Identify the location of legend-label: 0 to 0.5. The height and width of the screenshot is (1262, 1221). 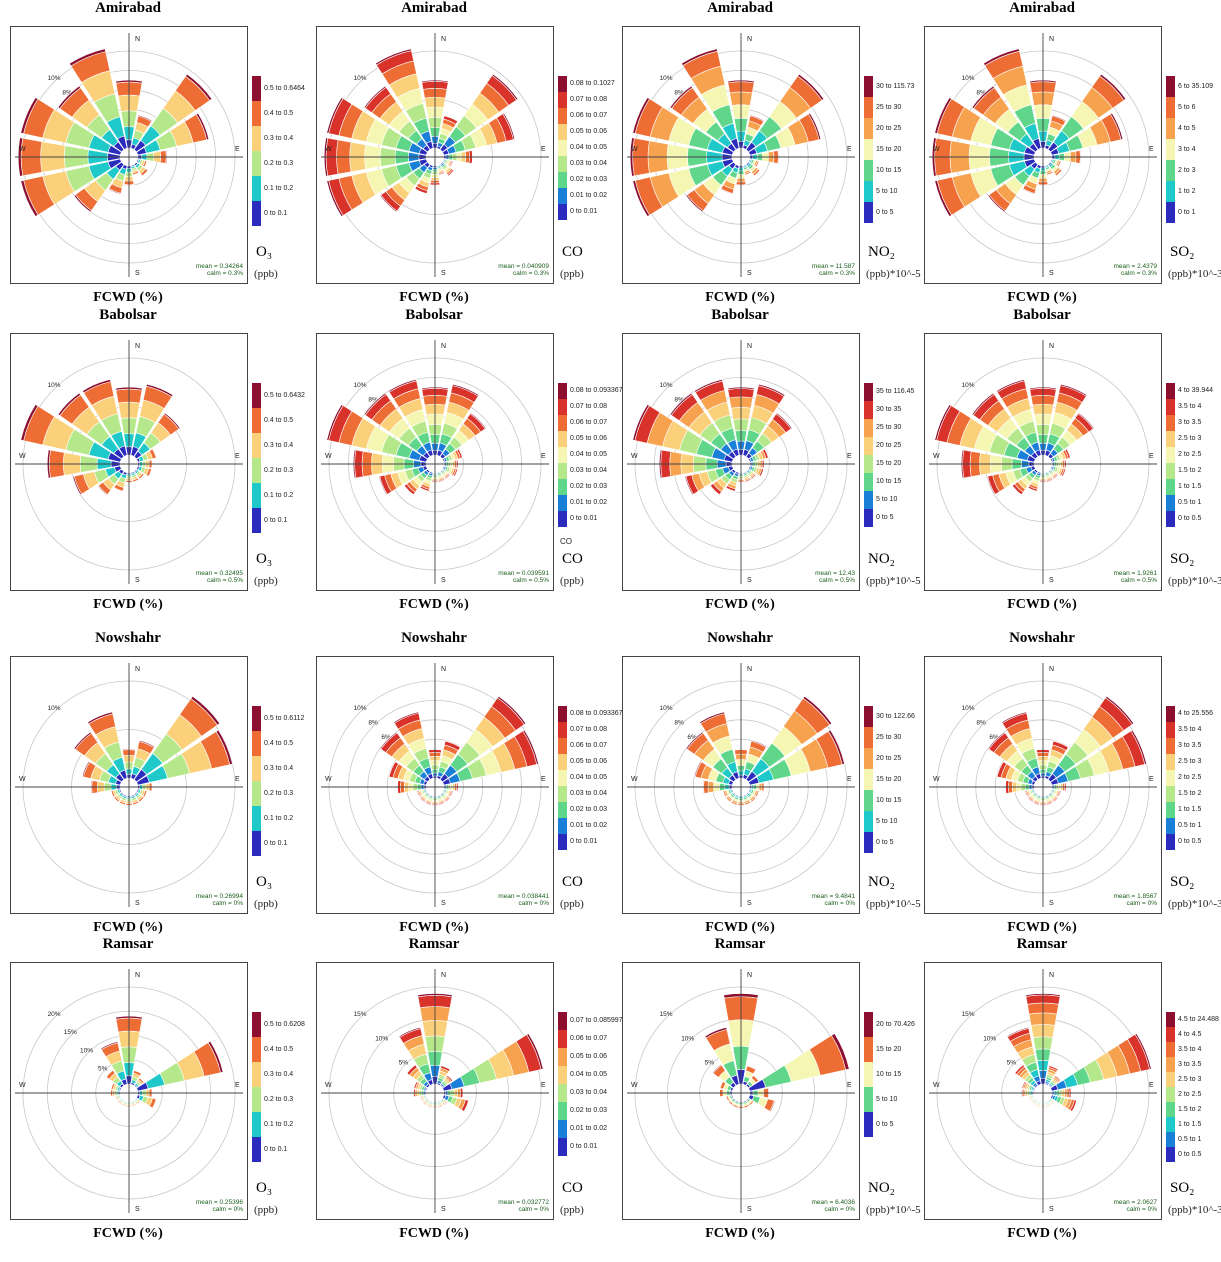
(1189, 841).